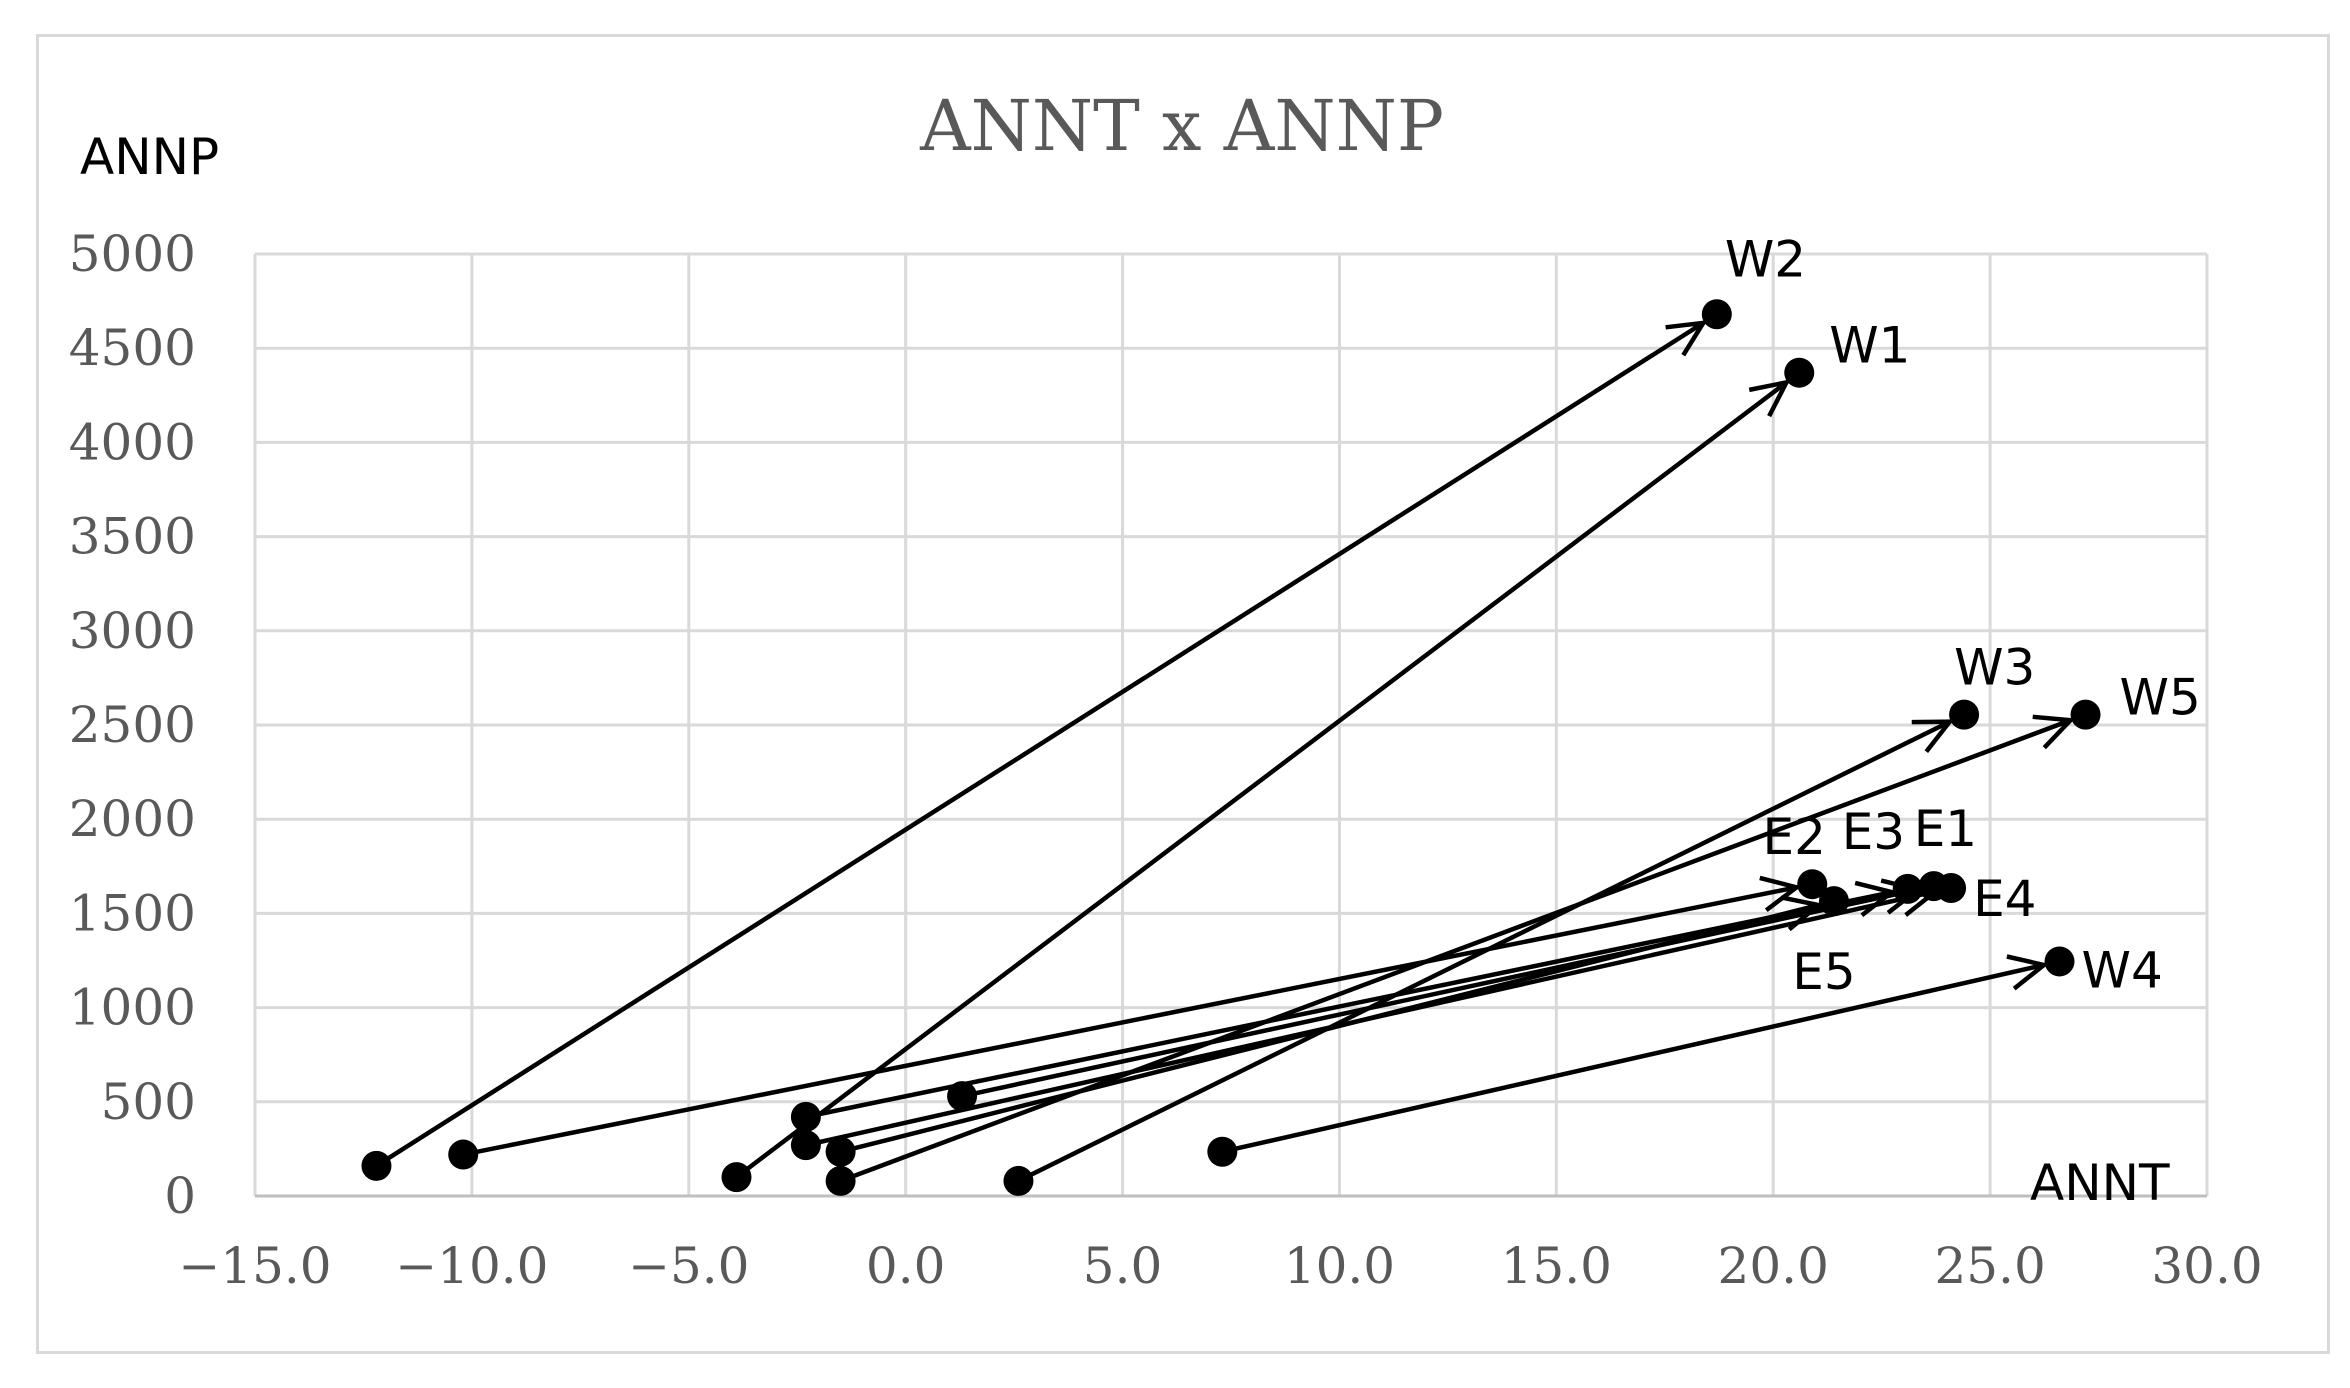 This screenshot has width=2350, height=1388. What do you see at coordinates (736, 1177) in the screenshot?
I see `start-point-w1` at bounding box center [736, 1177].